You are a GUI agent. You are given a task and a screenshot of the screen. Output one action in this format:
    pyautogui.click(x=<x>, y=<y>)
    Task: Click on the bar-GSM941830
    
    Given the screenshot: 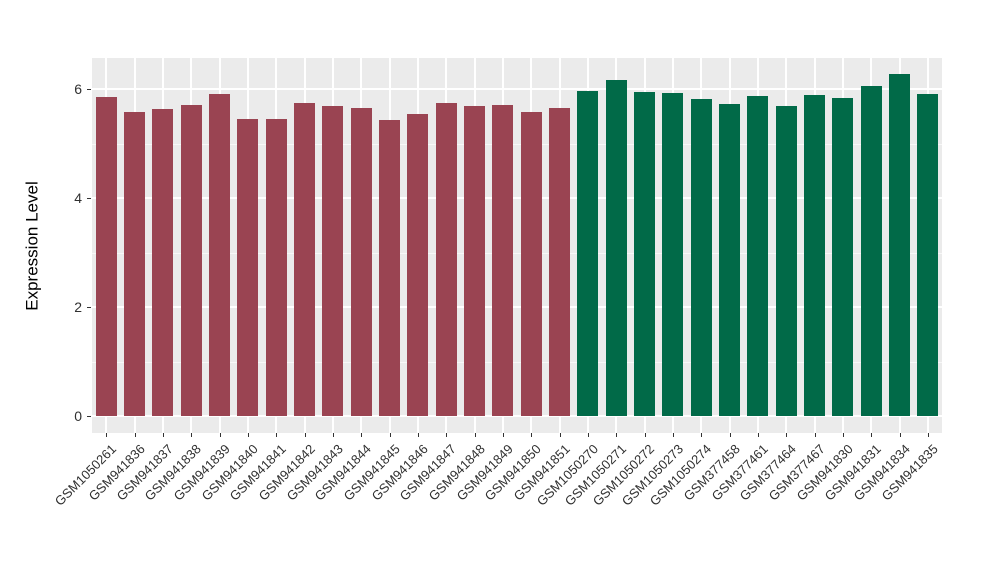 What is the action you would take?
    pyautogui.click(x=843, y=256)
    